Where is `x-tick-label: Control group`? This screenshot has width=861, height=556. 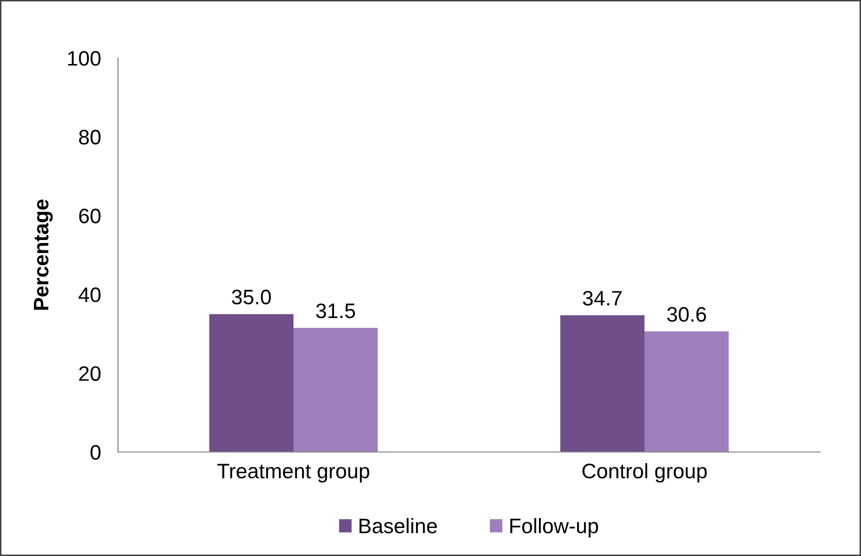 x-tick-label: Control group is located at coordinates (644, 473).